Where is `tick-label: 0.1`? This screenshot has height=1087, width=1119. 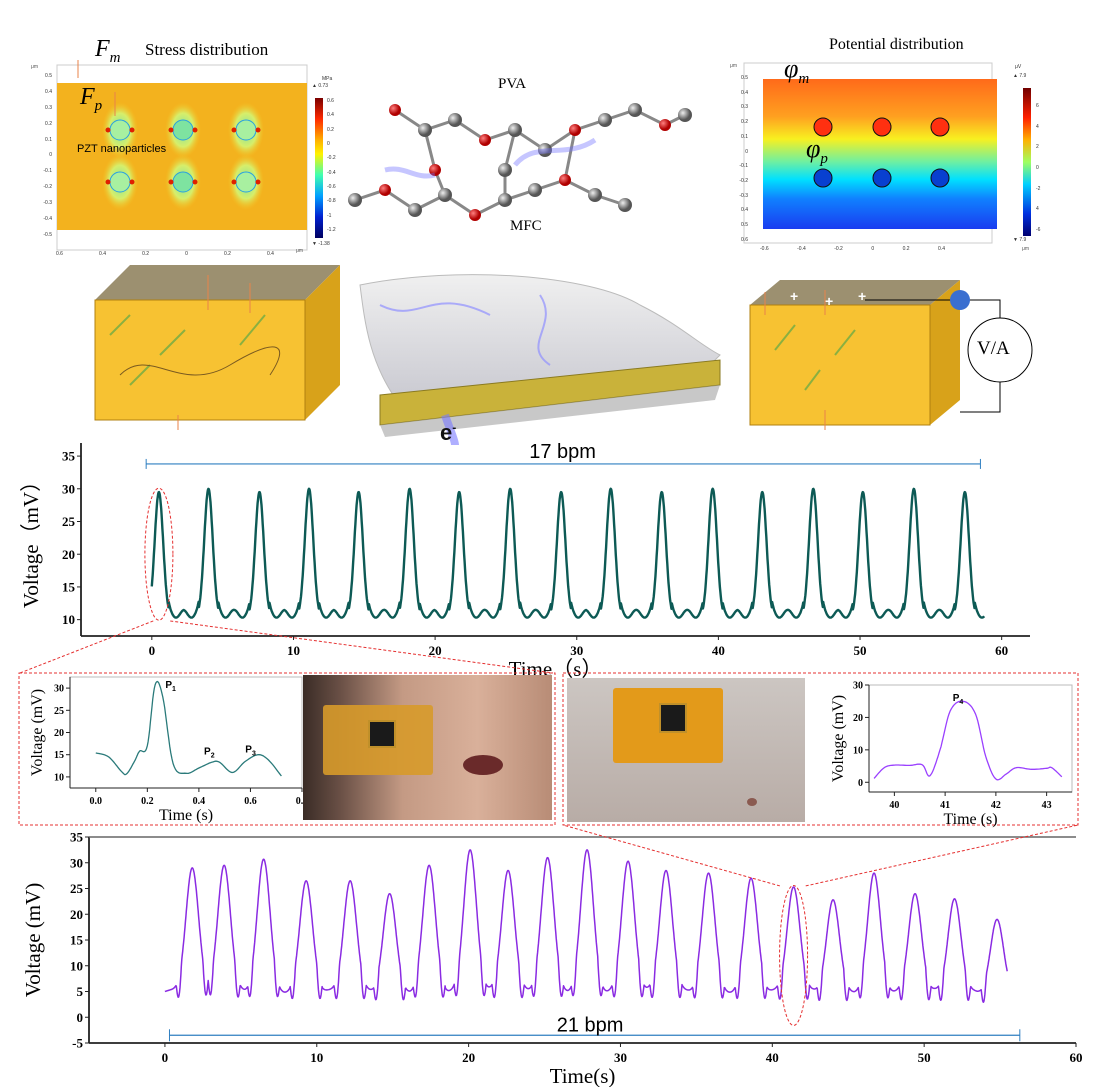 tick-label: 0.1 is located at coordinates (48, 139).